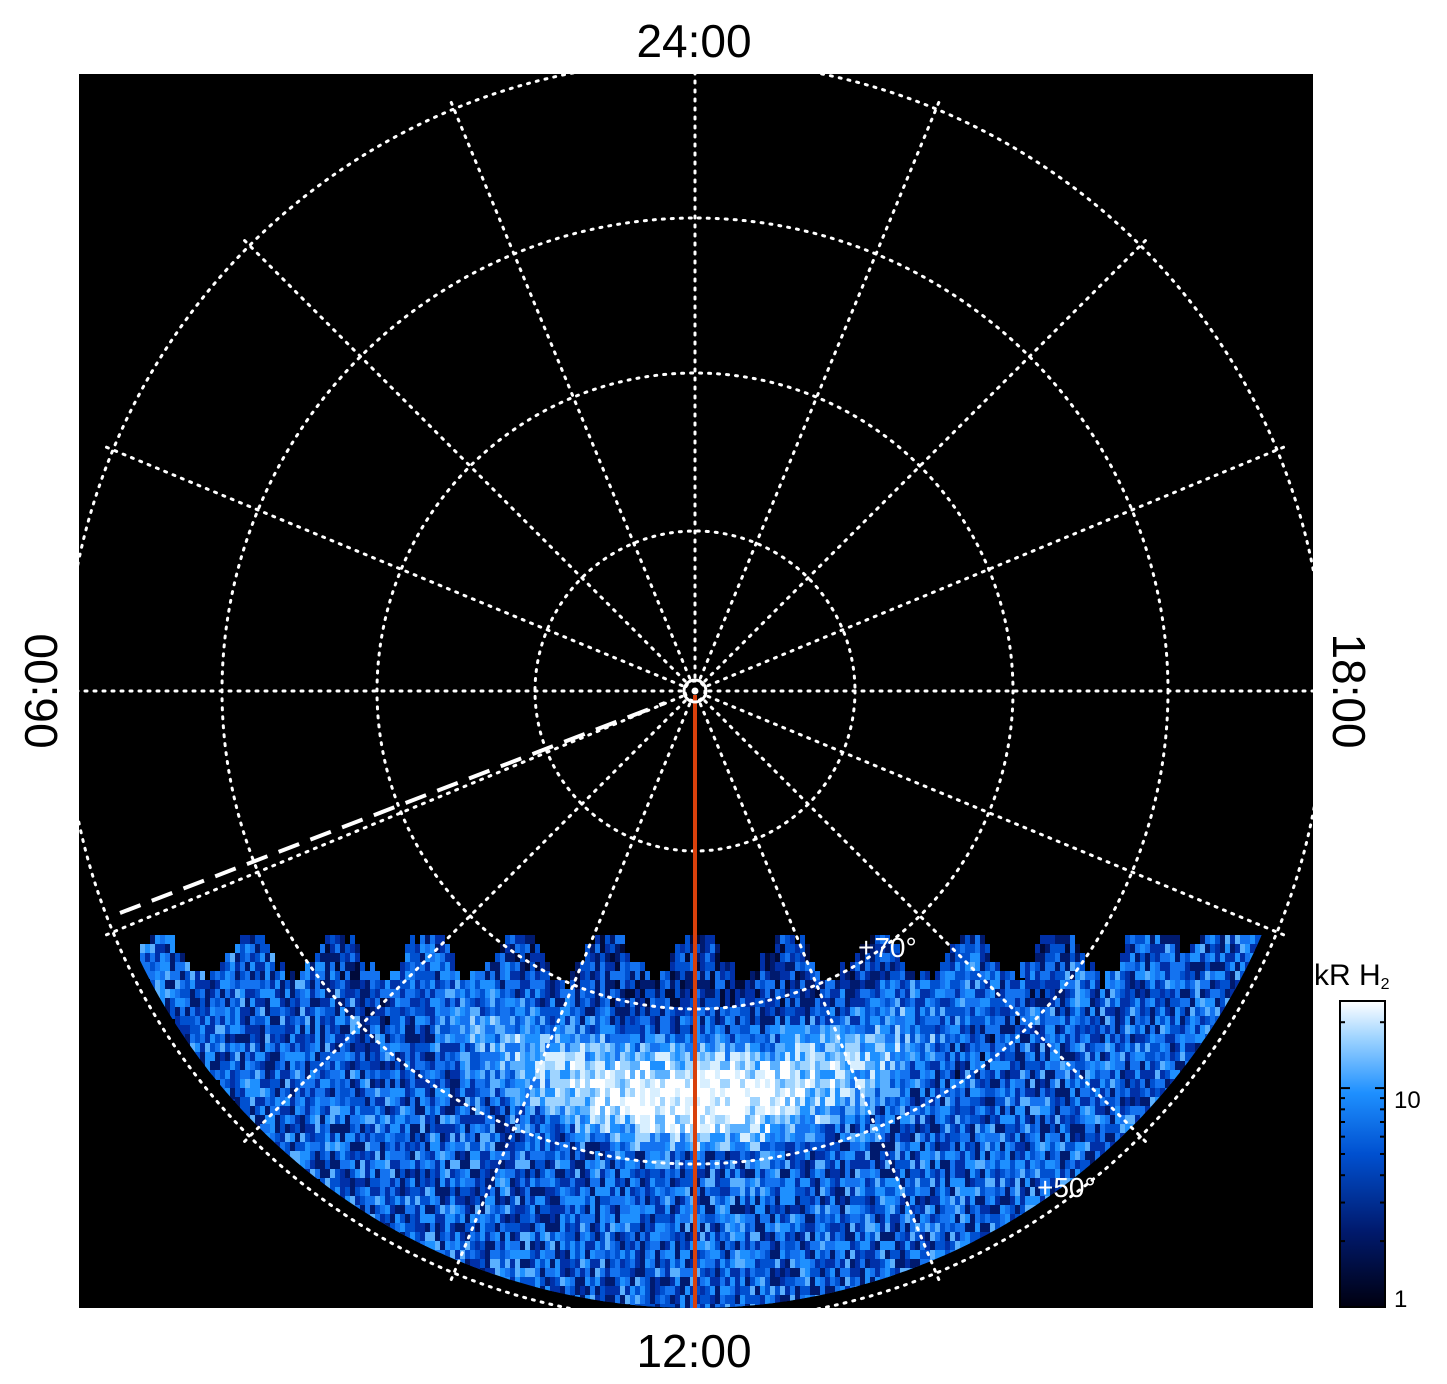  I want to click on pole-marker-inner, so click(695, 691).